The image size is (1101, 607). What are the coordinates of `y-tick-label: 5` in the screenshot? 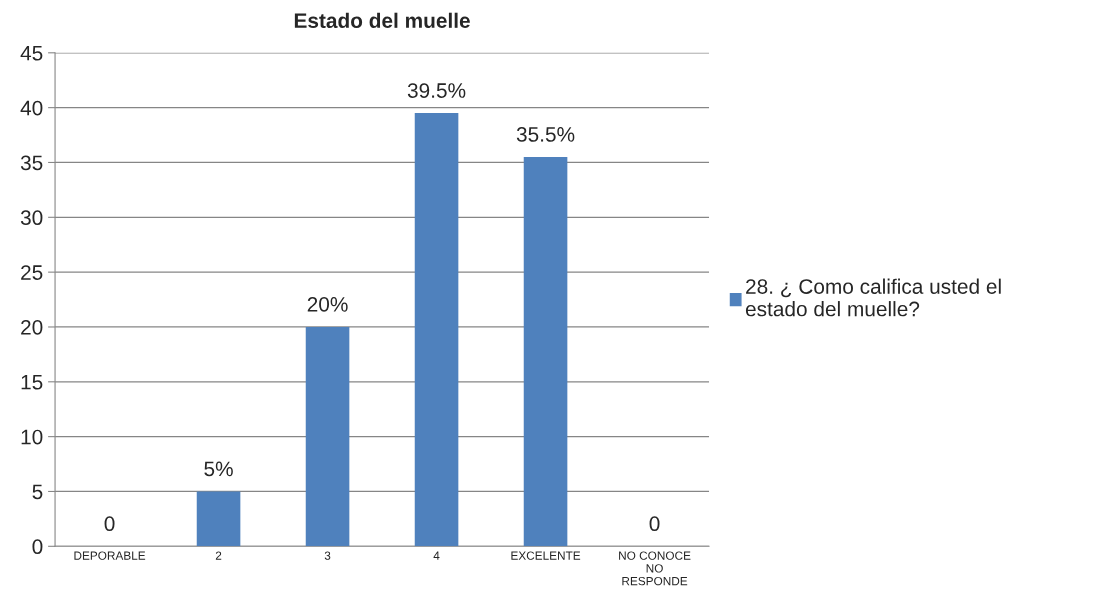 It's located at (37, 492).